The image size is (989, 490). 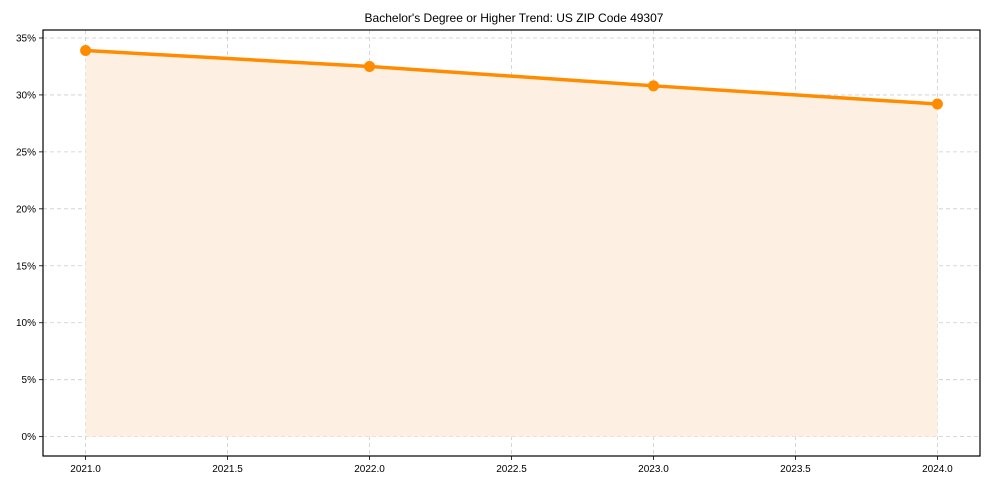 I want to click on x-tick-label: 2023.0, so click(x=653, y=469).